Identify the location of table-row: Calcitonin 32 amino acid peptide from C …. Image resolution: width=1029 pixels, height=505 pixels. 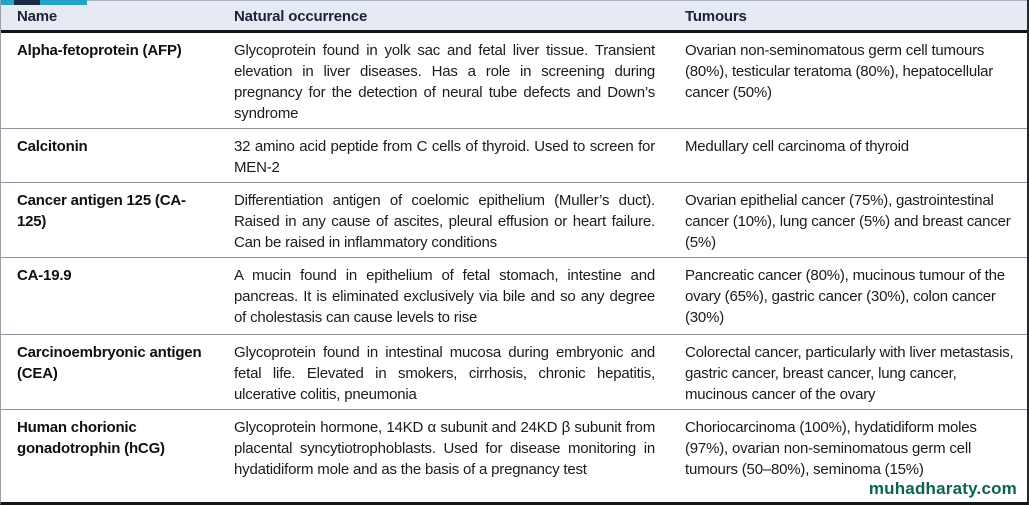
(514, 155).